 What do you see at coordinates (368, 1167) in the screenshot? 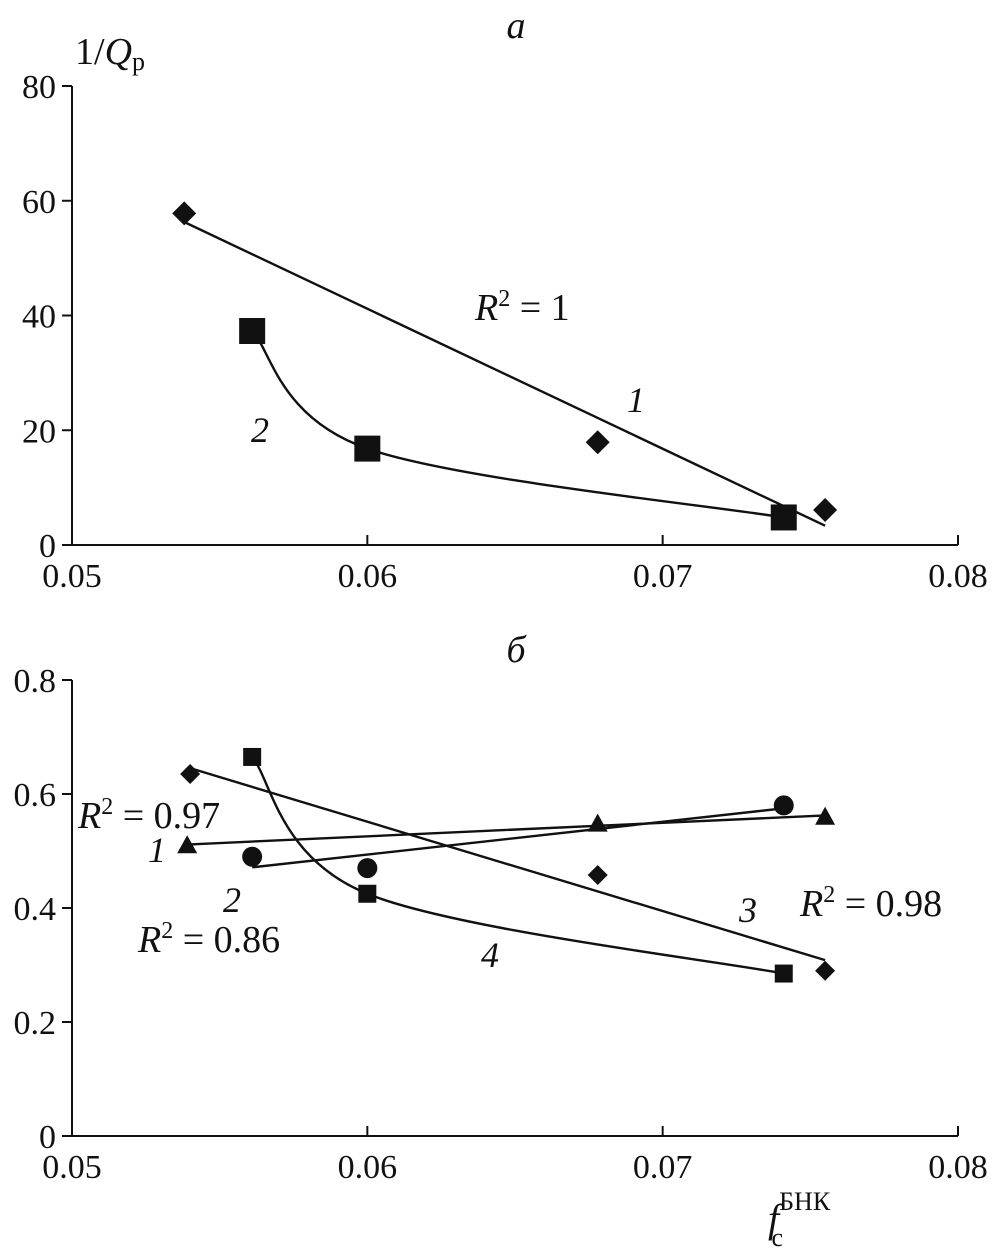
I see `panel-b-x-tick-label: 0.06` at bounding box center [368, 1167].